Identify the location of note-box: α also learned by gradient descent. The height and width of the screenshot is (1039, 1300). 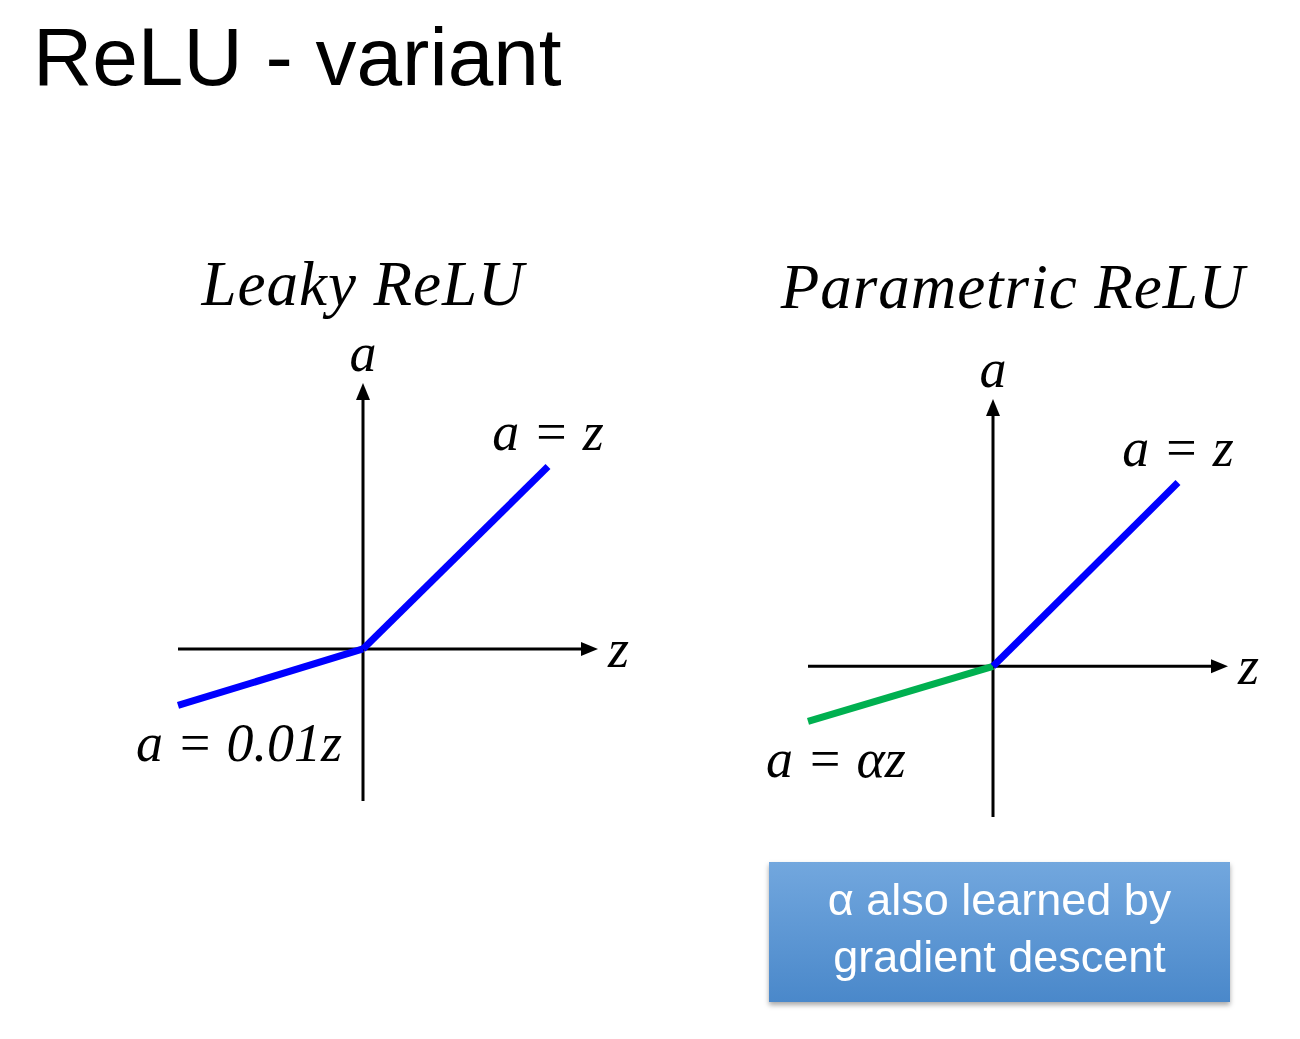
(999, 932).